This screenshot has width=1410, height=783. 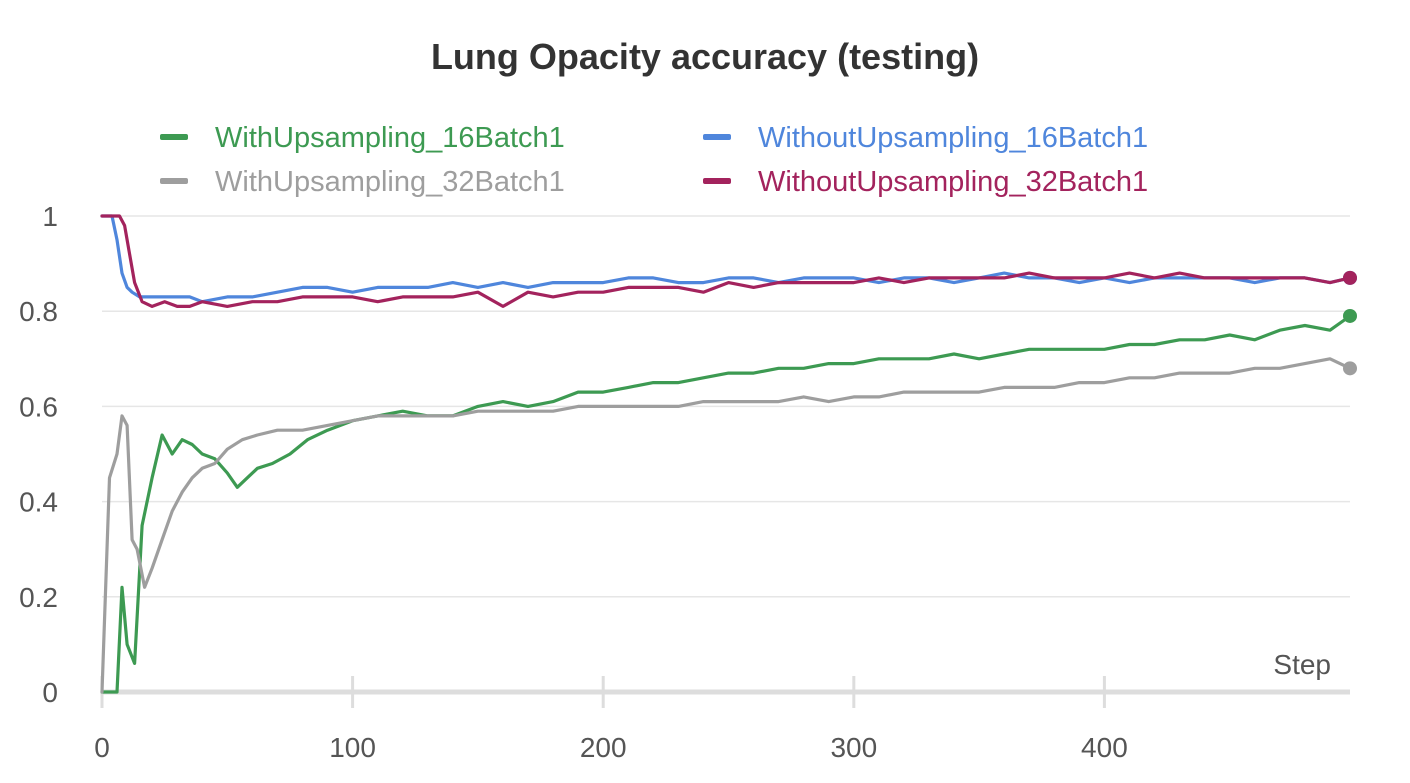 What do you see at coordinates (50, 692) in the screenshot?
I see `y-tick-label: 0` at bounding box center [50, 692].